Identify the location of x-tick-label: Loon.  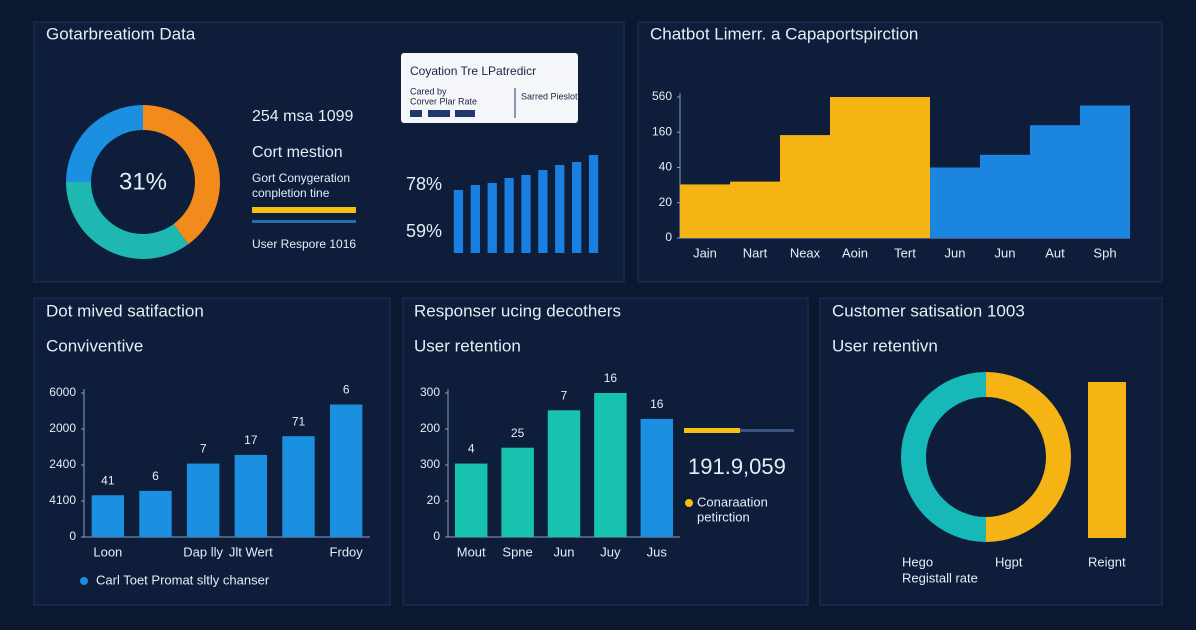
(107, 551).